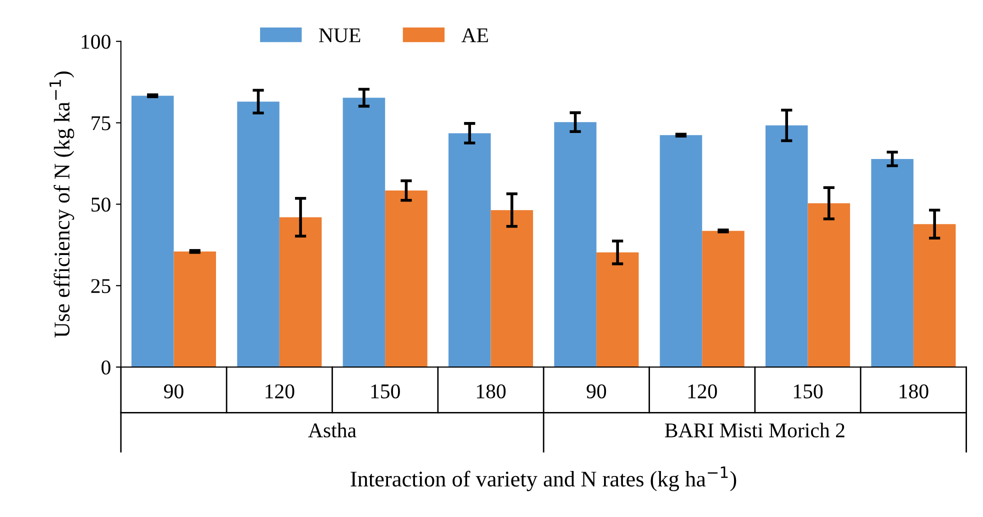  Describe the element at coordinates (106, 367) in the screenshot. I see `y-tick-label: 0` at that location.